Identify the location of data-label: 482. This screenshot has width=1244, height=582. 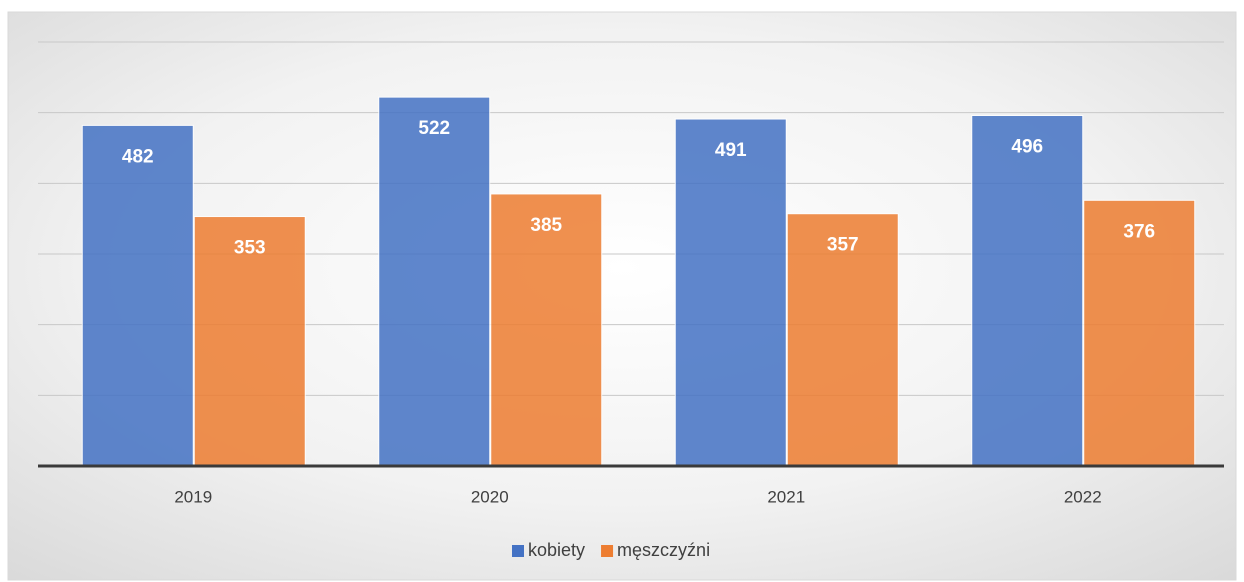
(138, 156).